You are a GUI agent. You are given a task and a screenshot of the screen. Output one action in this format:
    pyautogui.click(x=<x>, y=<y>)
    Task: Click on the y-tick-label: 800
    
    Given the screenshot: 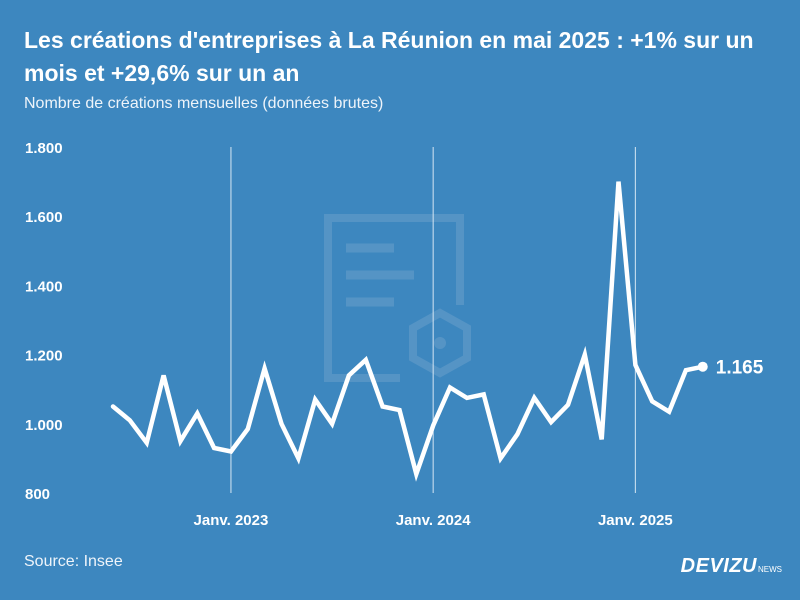 What is the action you would take?
    pyautogui.click(x=37, y=494)
    